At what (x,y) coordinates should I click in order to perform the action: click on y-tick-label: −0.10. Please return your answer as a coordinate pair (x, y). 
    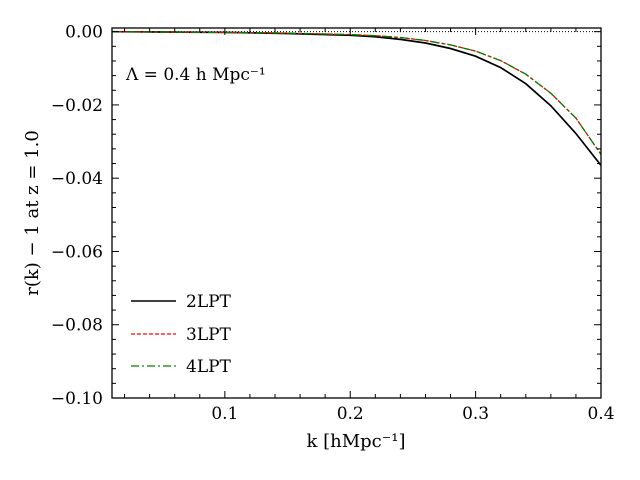
    Looking at the image, I should click on (77, 399).